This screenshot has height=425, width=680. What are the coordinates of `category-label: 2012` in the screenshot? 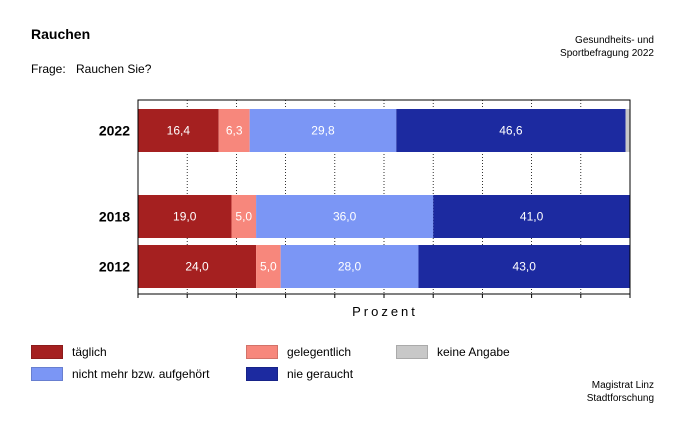 It's located at (114, 267).